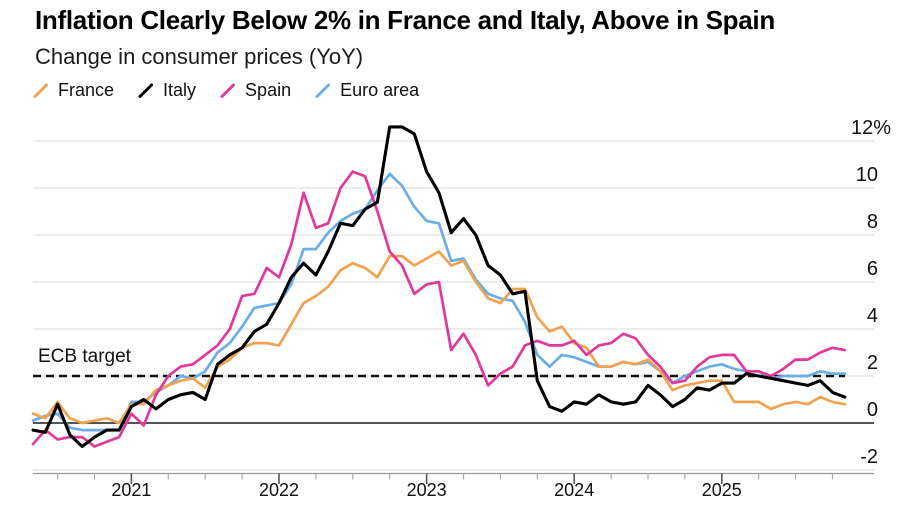  Describe the element at coordinates (872, 269) in the screenshot. I see `y-axis-label: 6` at that location.